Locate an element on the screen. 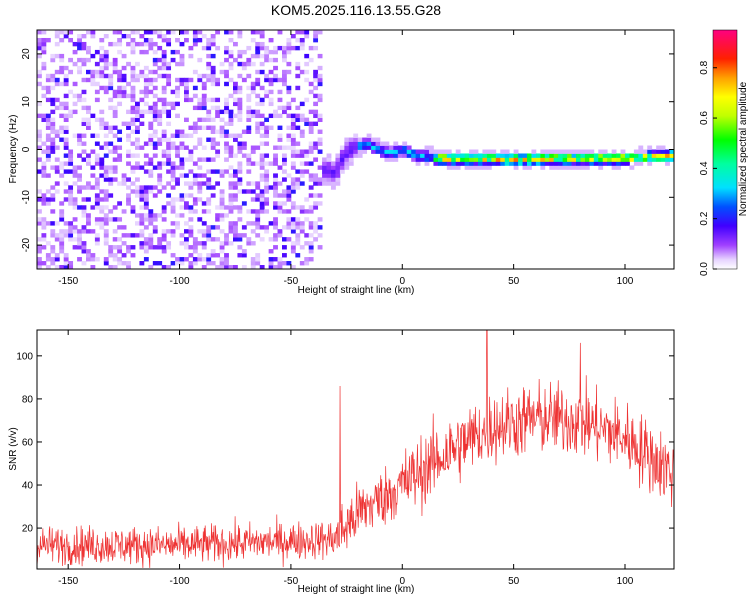 Image resolution: width=750 pixels, height=600 pixels. chart-title: KOM5.2025.116.13.55.G28 is located at coordinates (356, 10).